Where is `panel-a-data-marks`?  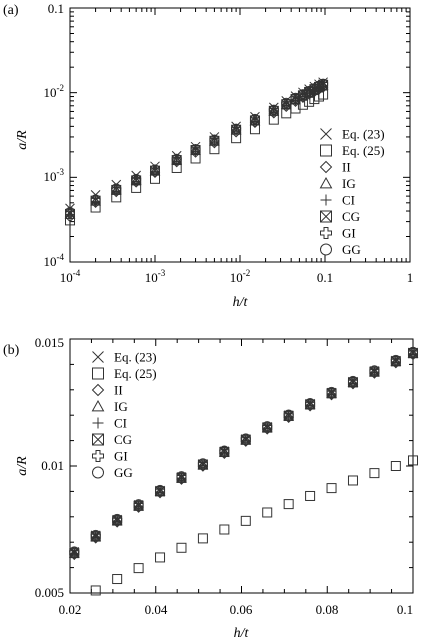 panel-a-data-marks is located at coordinates (196, 151).